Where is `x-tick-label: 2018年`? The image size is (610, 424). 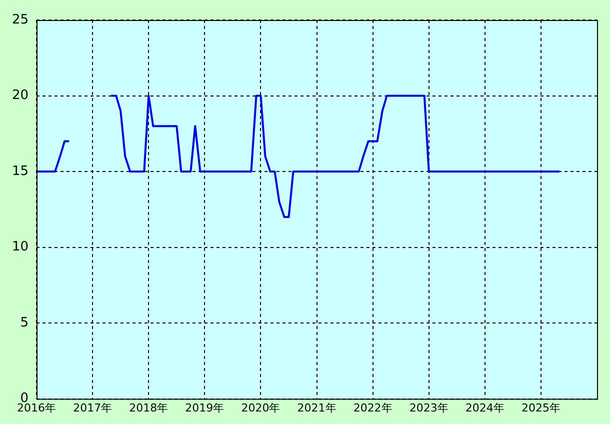 x-tick-label: 2018年 is located at coordinates (148, 407).